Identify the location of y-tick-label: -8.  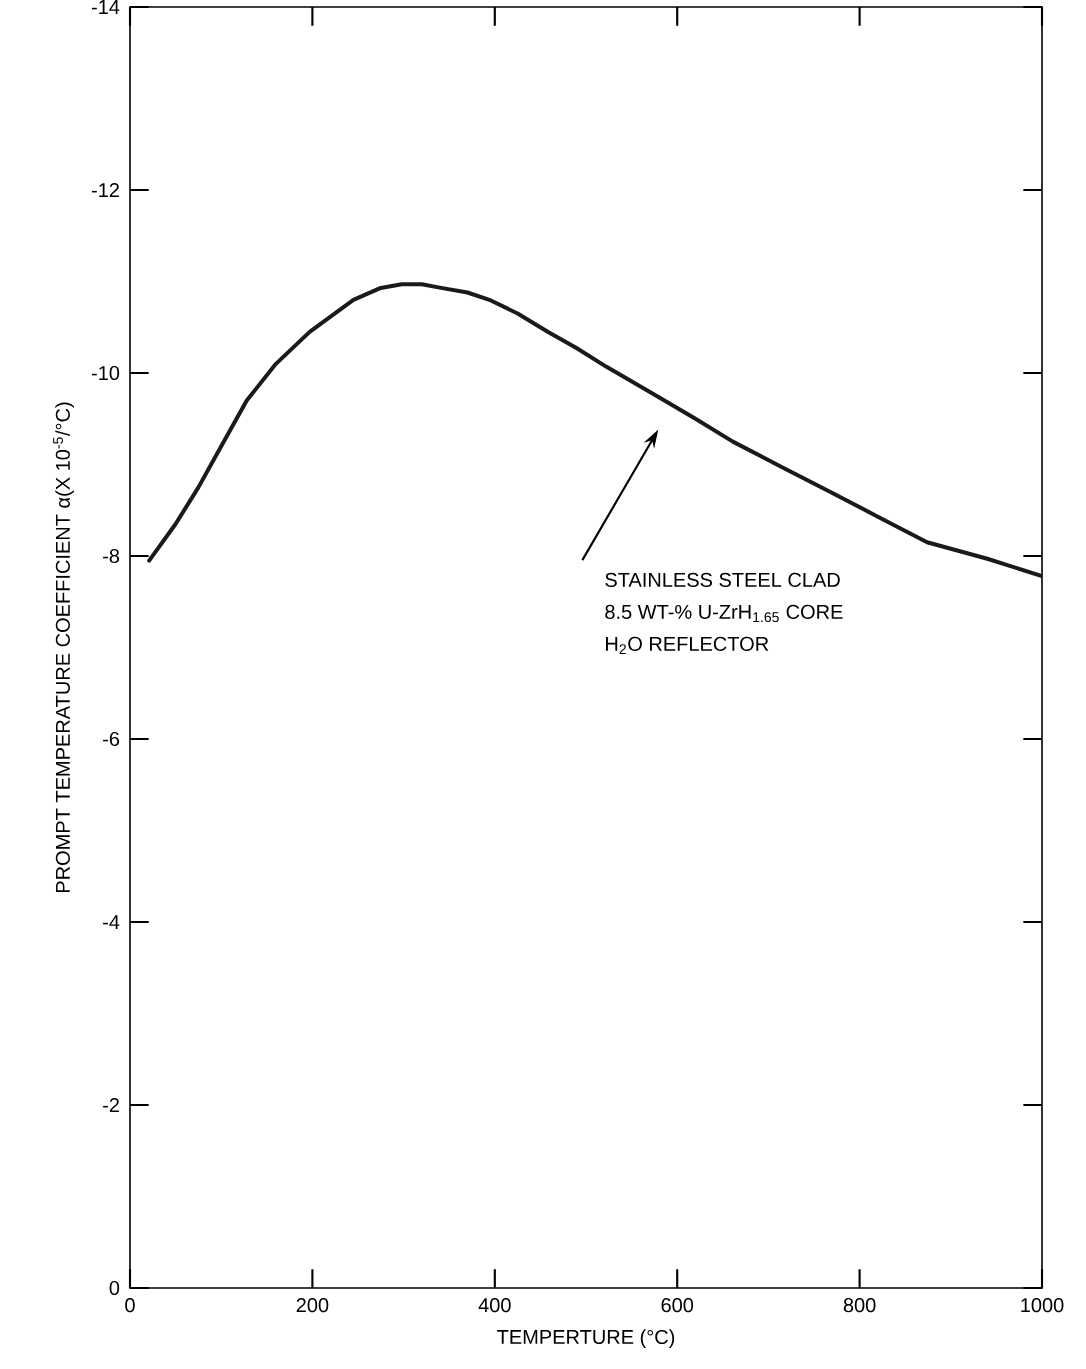
(111, 556).